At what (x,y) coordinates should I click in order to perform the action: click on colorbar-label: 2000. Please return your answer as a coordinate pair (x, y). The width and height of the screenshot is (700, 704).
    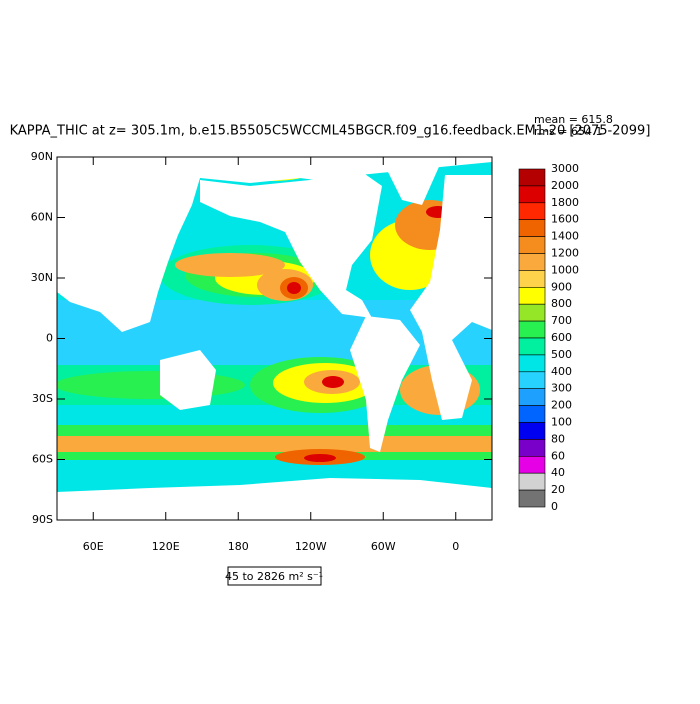
    Looking at the image, I should click on (565, 185).